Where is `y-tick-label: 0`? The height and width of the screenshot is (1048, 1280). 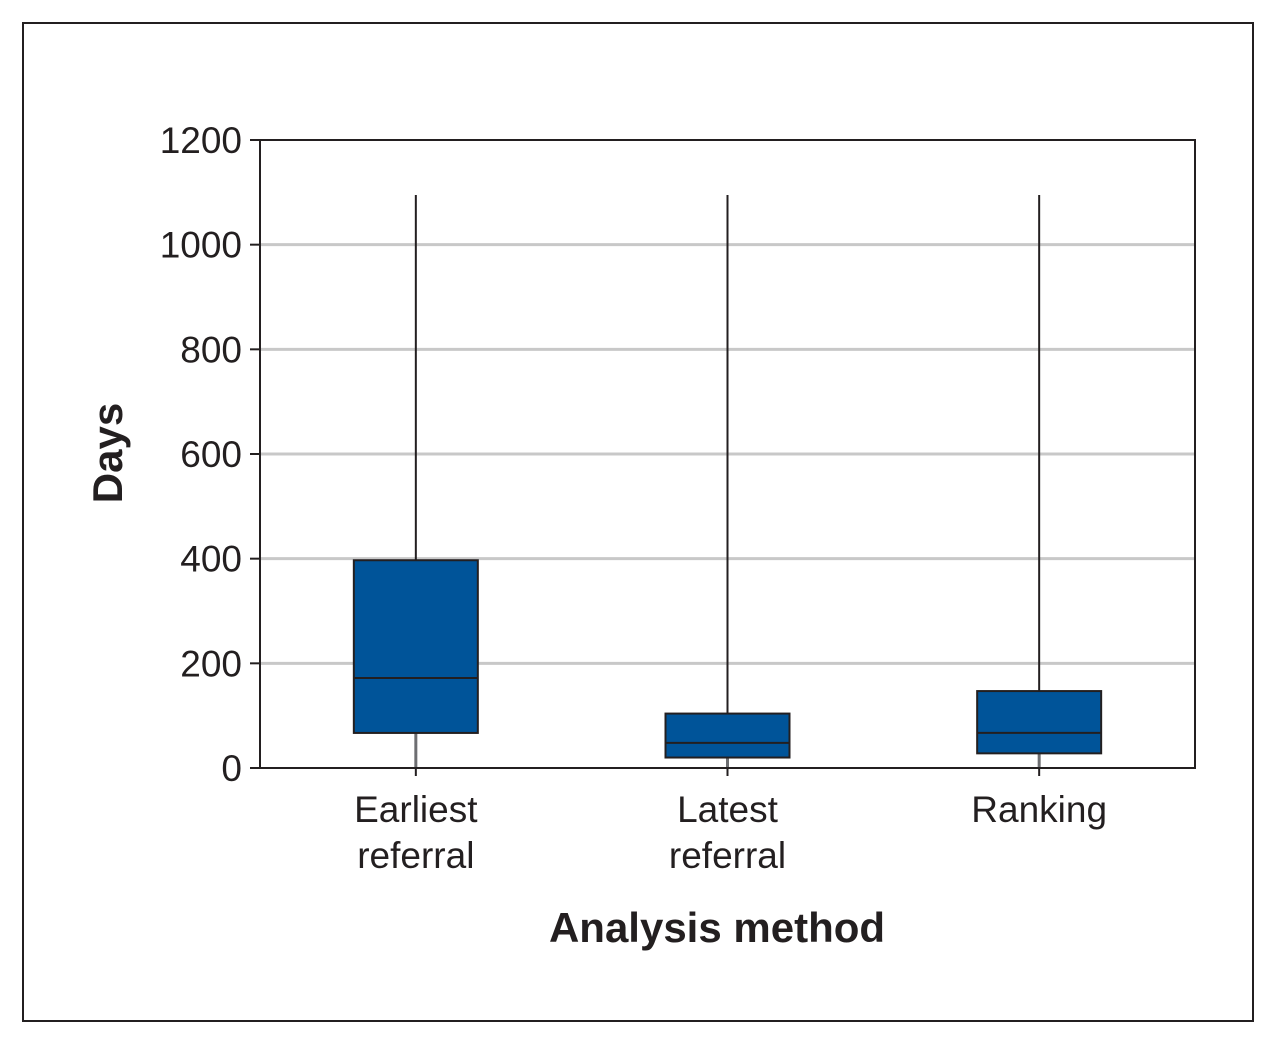 y-tick-label: 0 is located at coordinates (231, 768).